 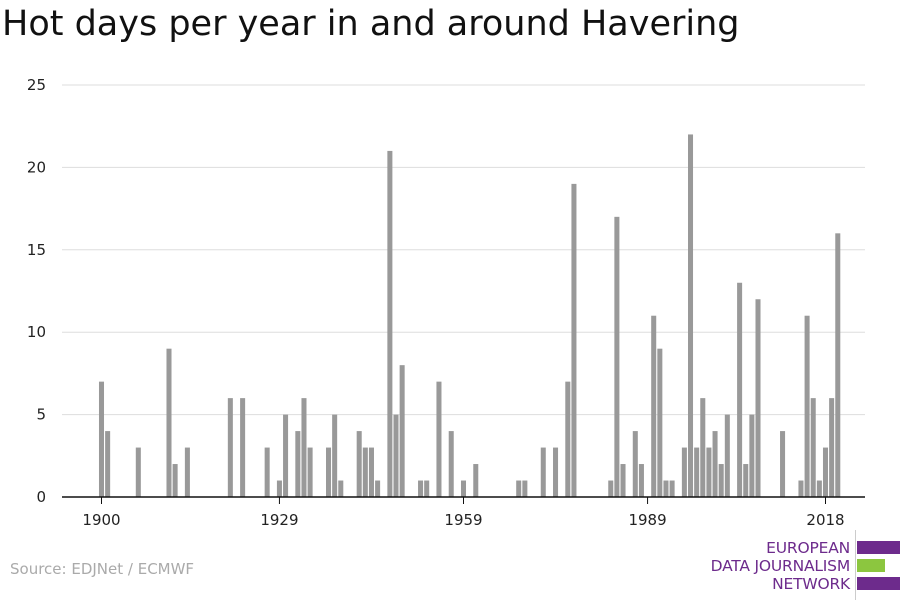 I want to click on chart-title: Hot days per year in and around Havering, so click(x=371, y=24).